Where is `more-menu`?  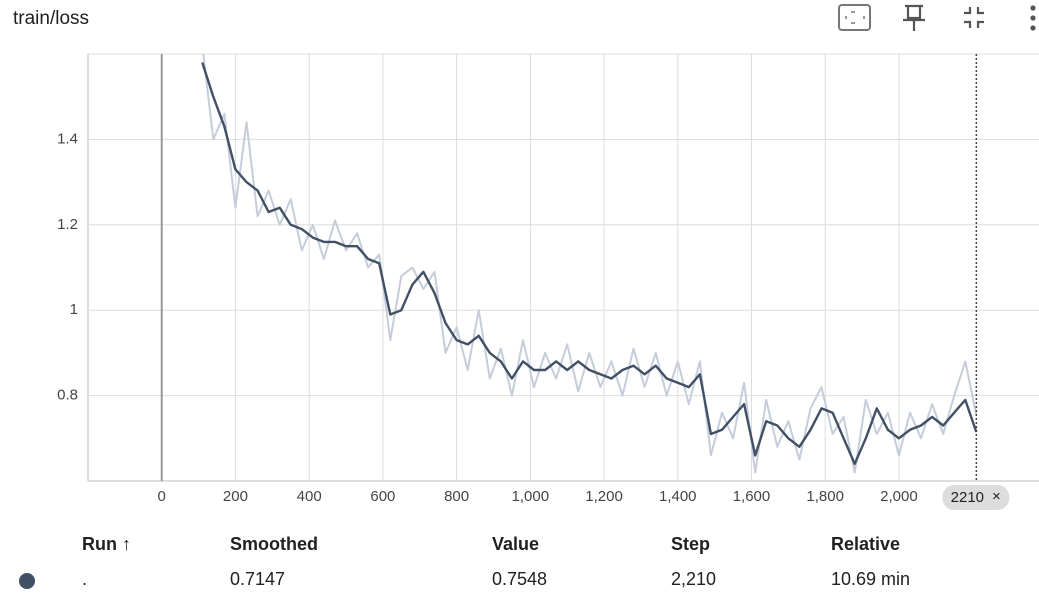
more-menu is located at coordinates (1033, 18).